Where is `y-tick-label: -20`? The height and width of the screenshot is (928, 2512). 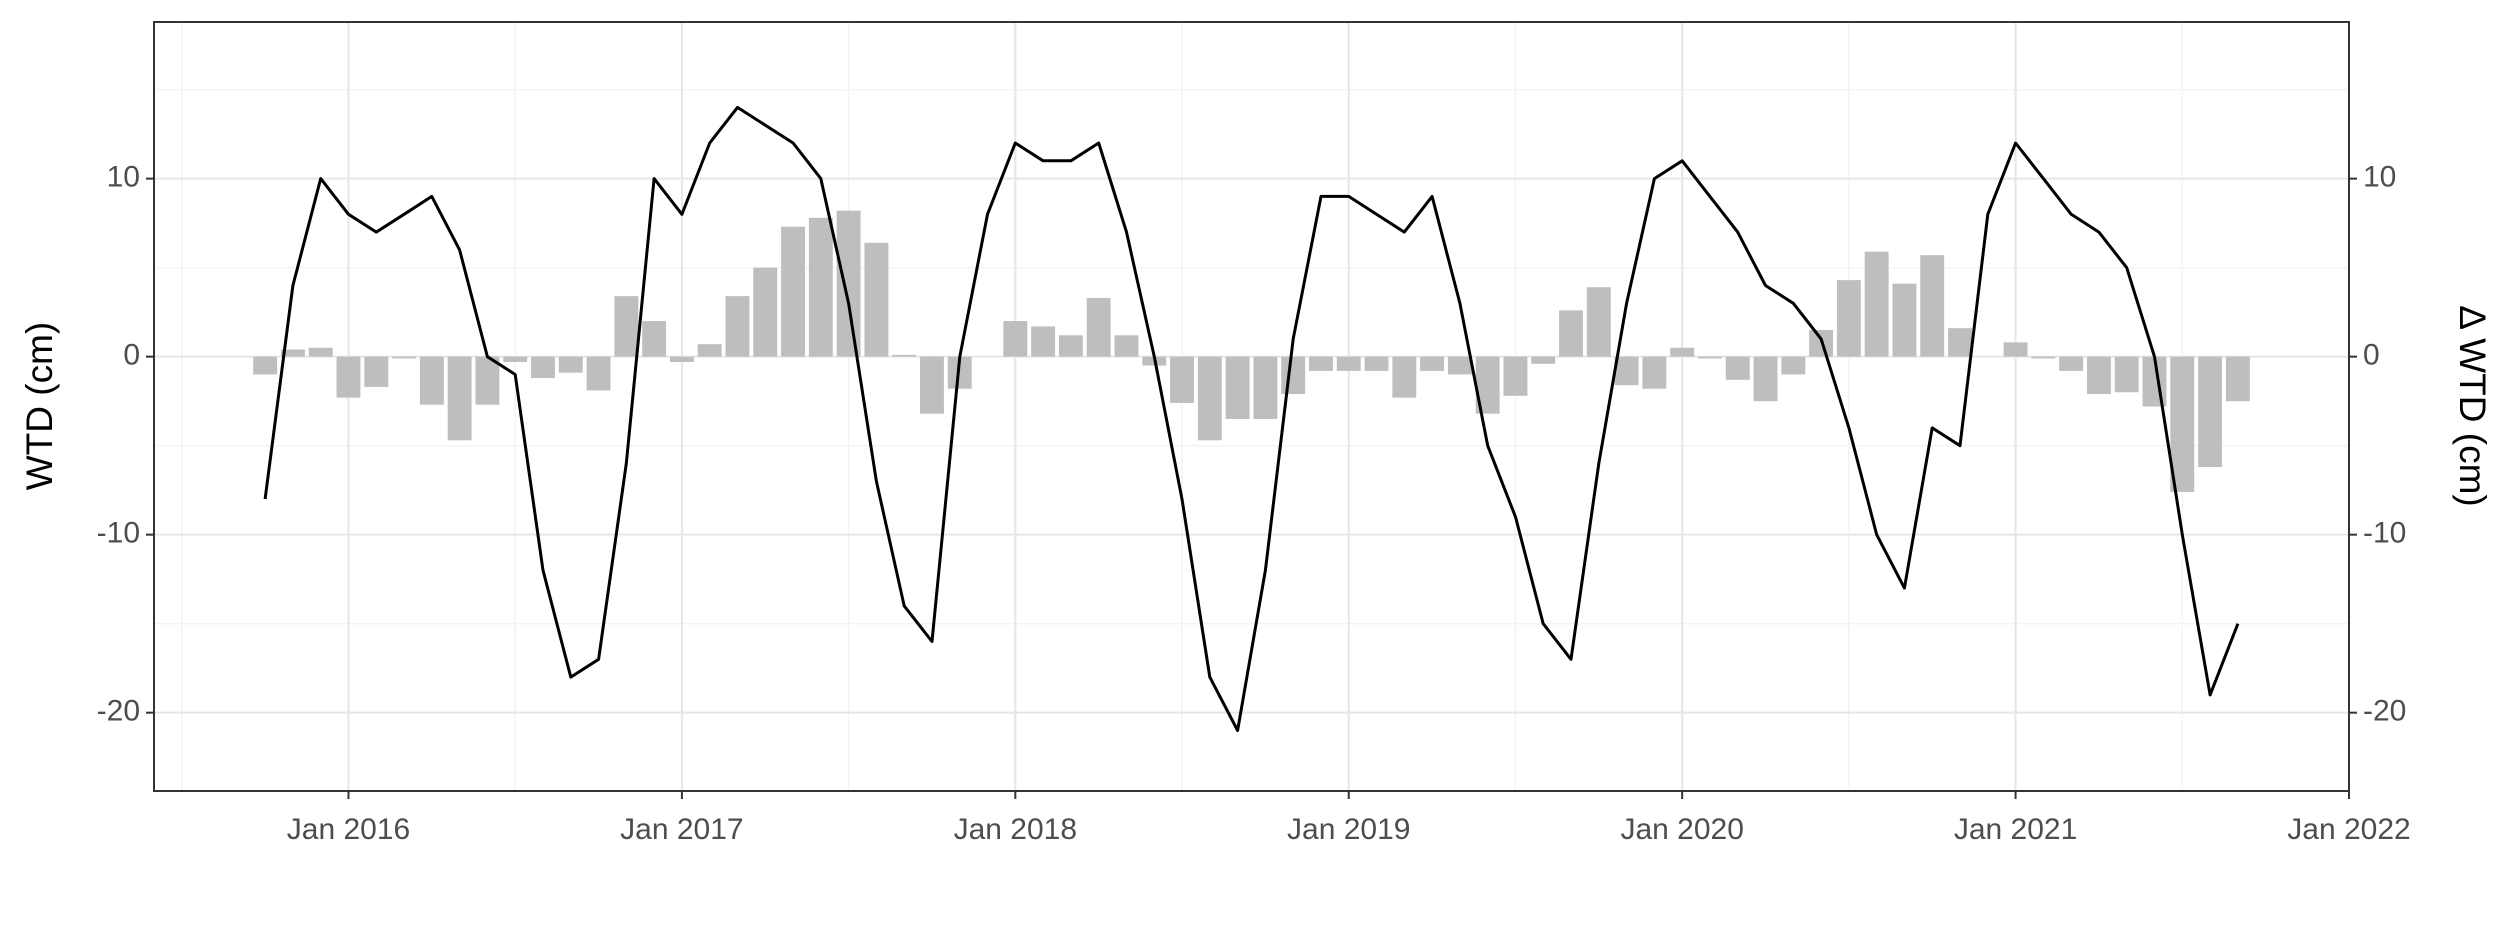 y-tick-label: -20 is located at coordinates (118, 711).